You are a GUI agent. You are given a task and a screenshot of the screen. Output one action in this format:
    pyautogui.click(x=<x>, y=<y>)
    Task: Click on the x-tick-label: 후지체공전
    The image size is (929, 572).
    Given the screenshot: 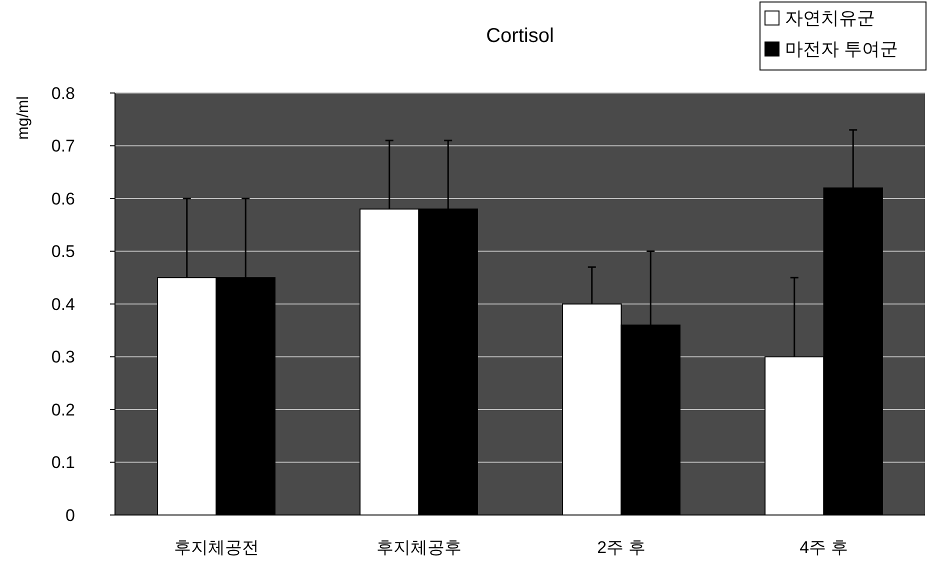 What is the action you would take?
    pyautogui.click(x=216, y=547)
    